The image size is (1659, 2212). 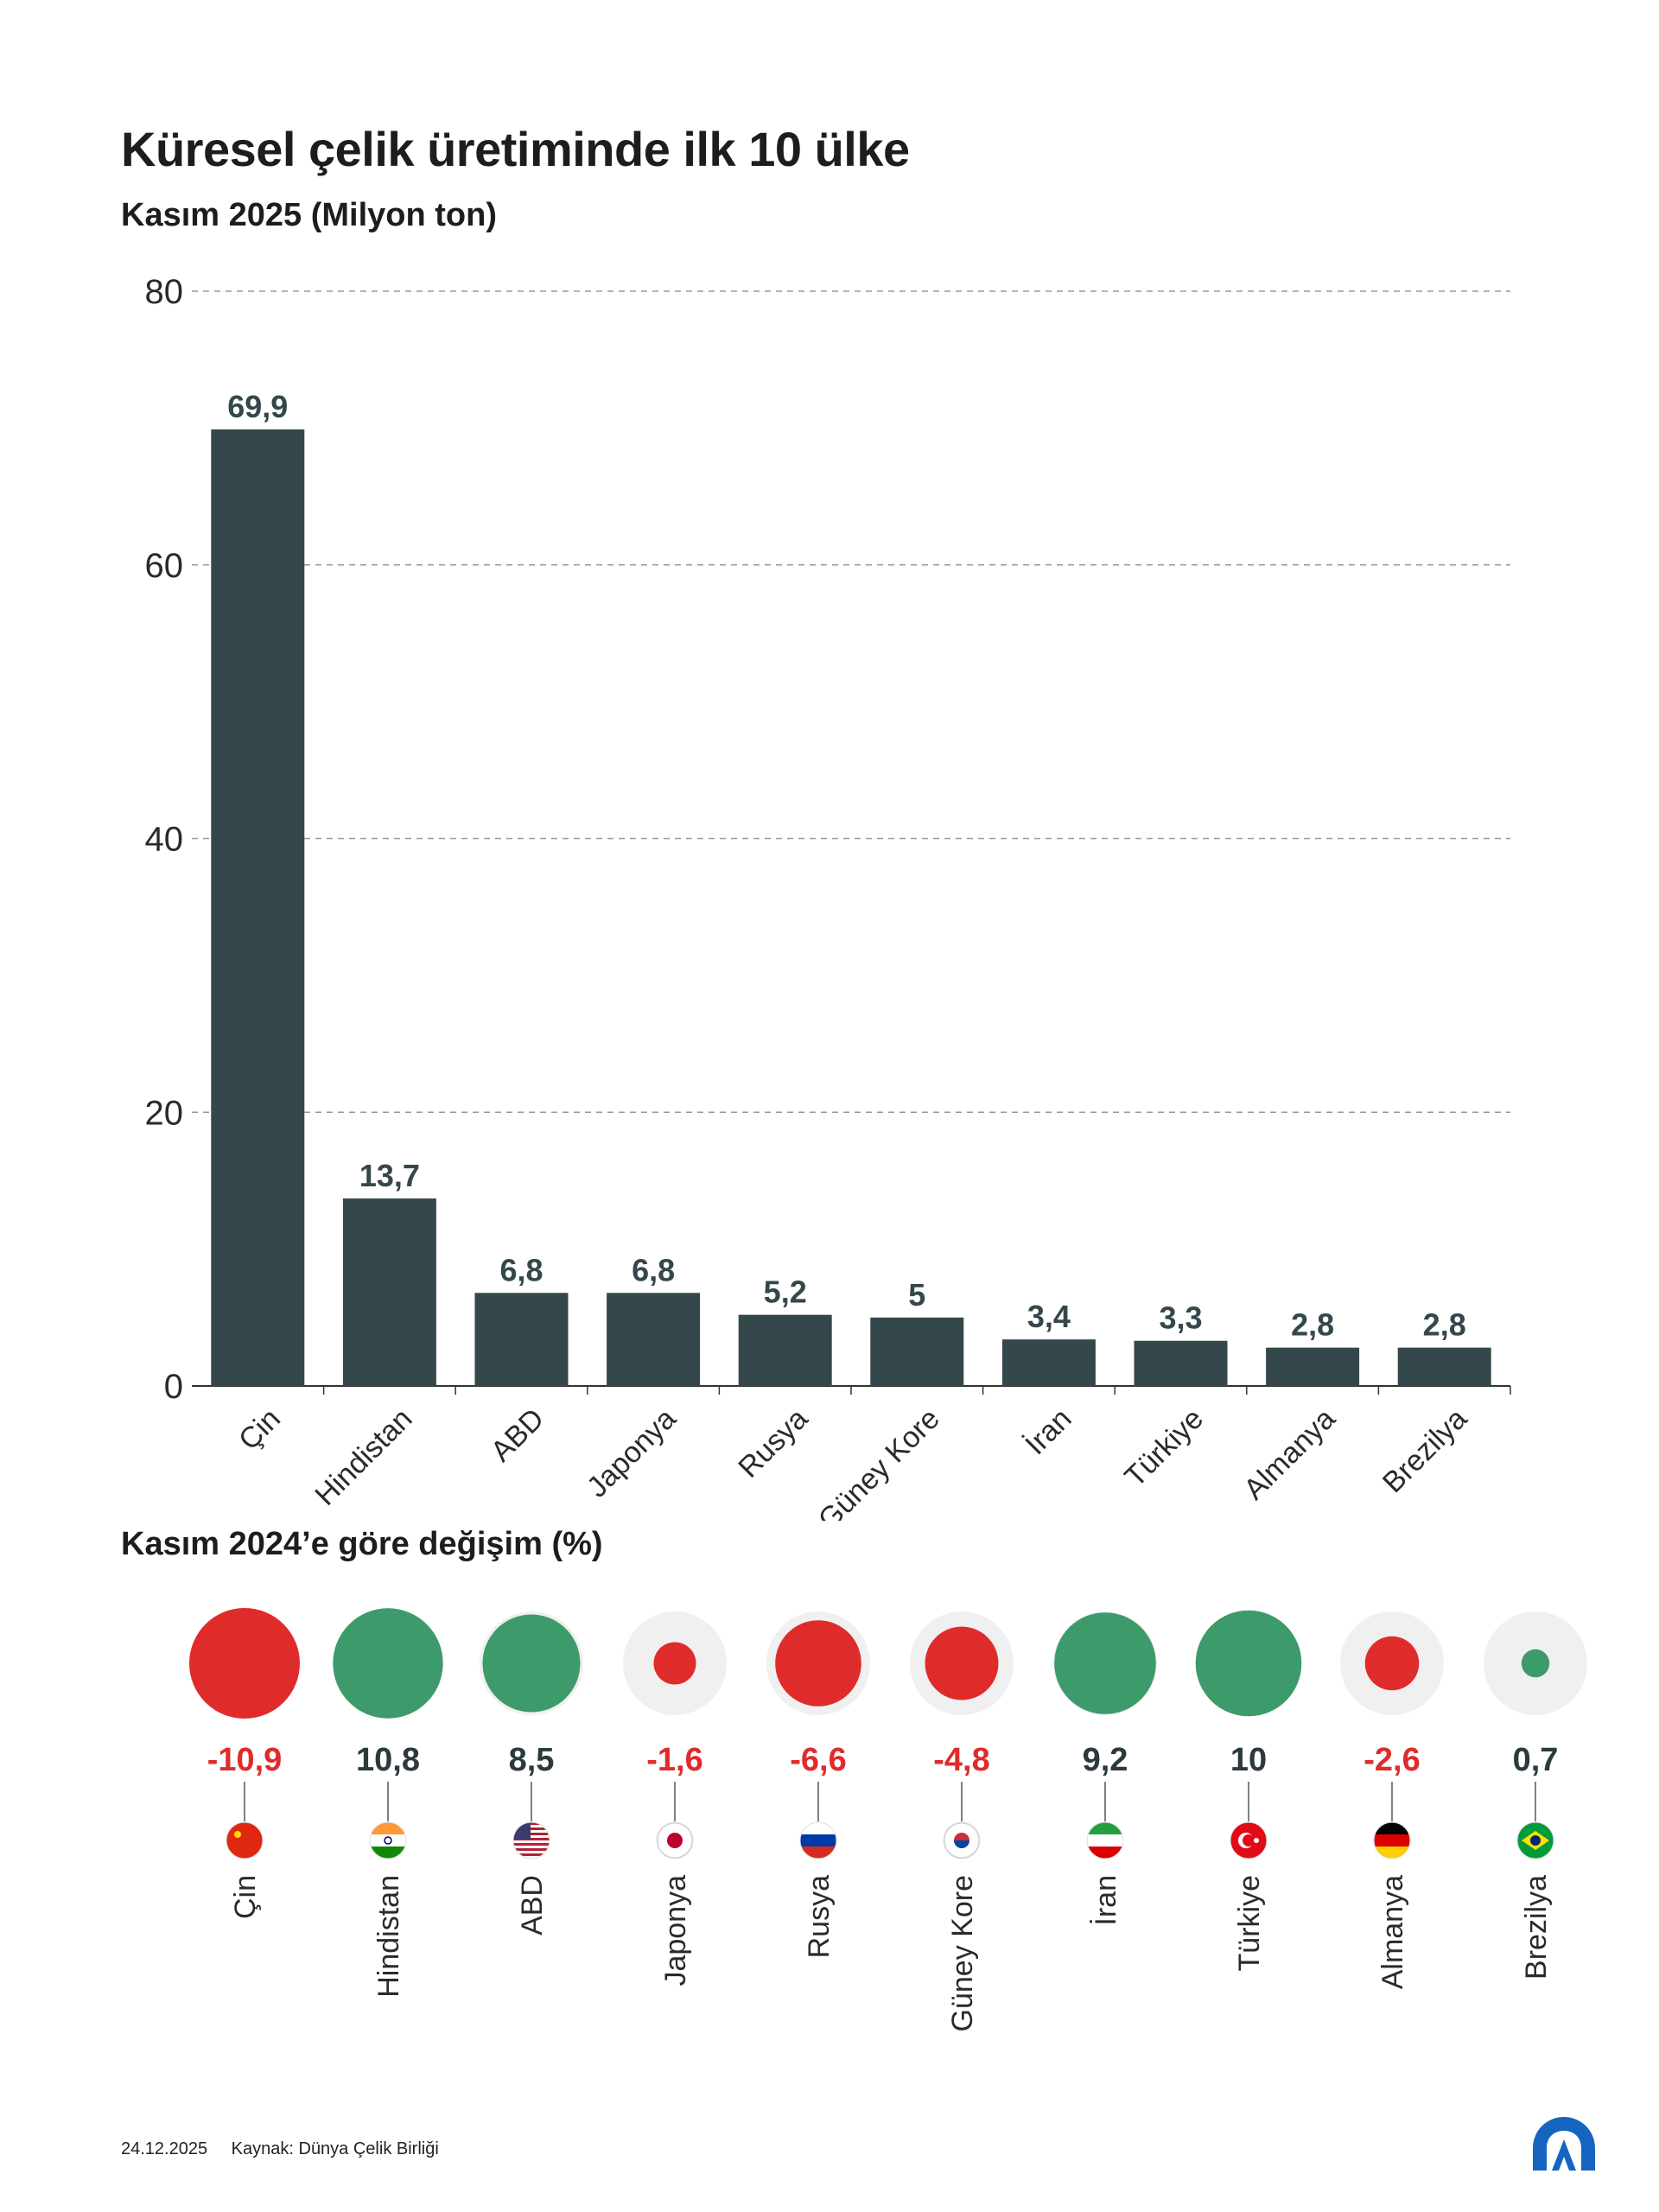 I want to click on chart-subtitle: Kasım 2025 (Milyon ton), so click(x=309, y=215).